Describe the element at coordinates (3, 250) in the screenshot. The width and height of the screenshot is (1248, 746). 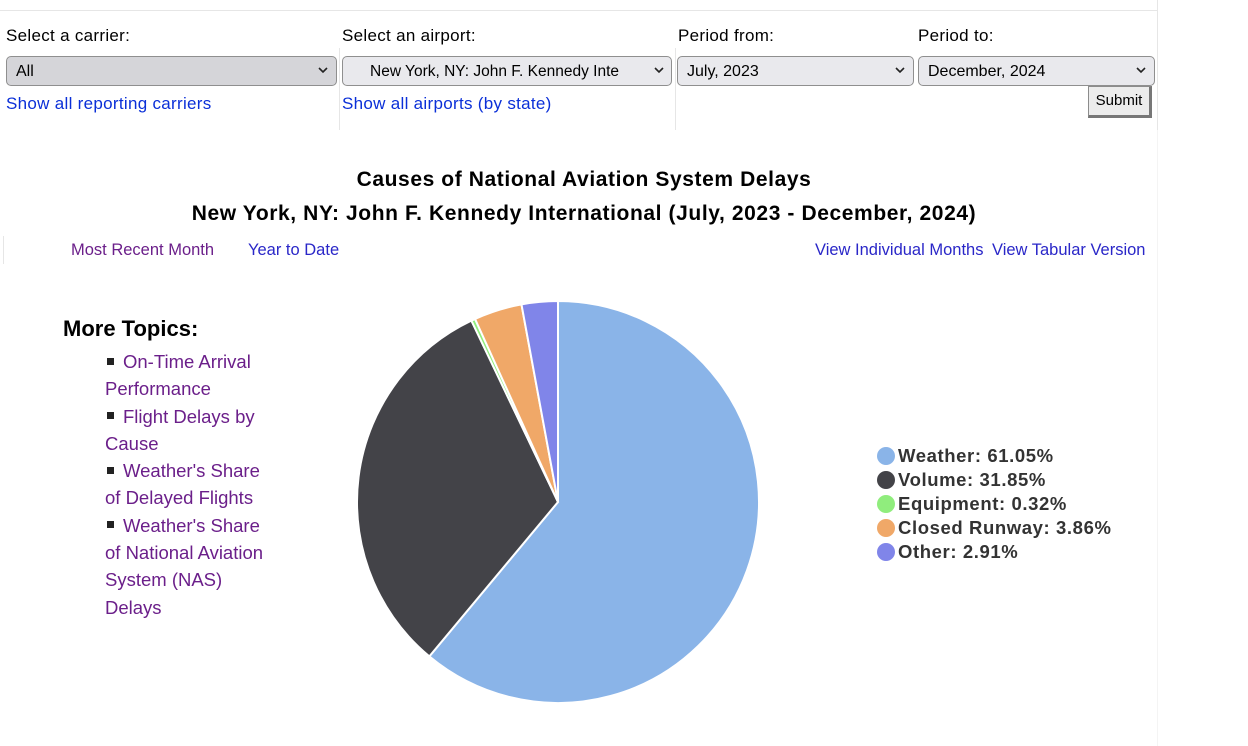
I see `nav-divider` at that location.